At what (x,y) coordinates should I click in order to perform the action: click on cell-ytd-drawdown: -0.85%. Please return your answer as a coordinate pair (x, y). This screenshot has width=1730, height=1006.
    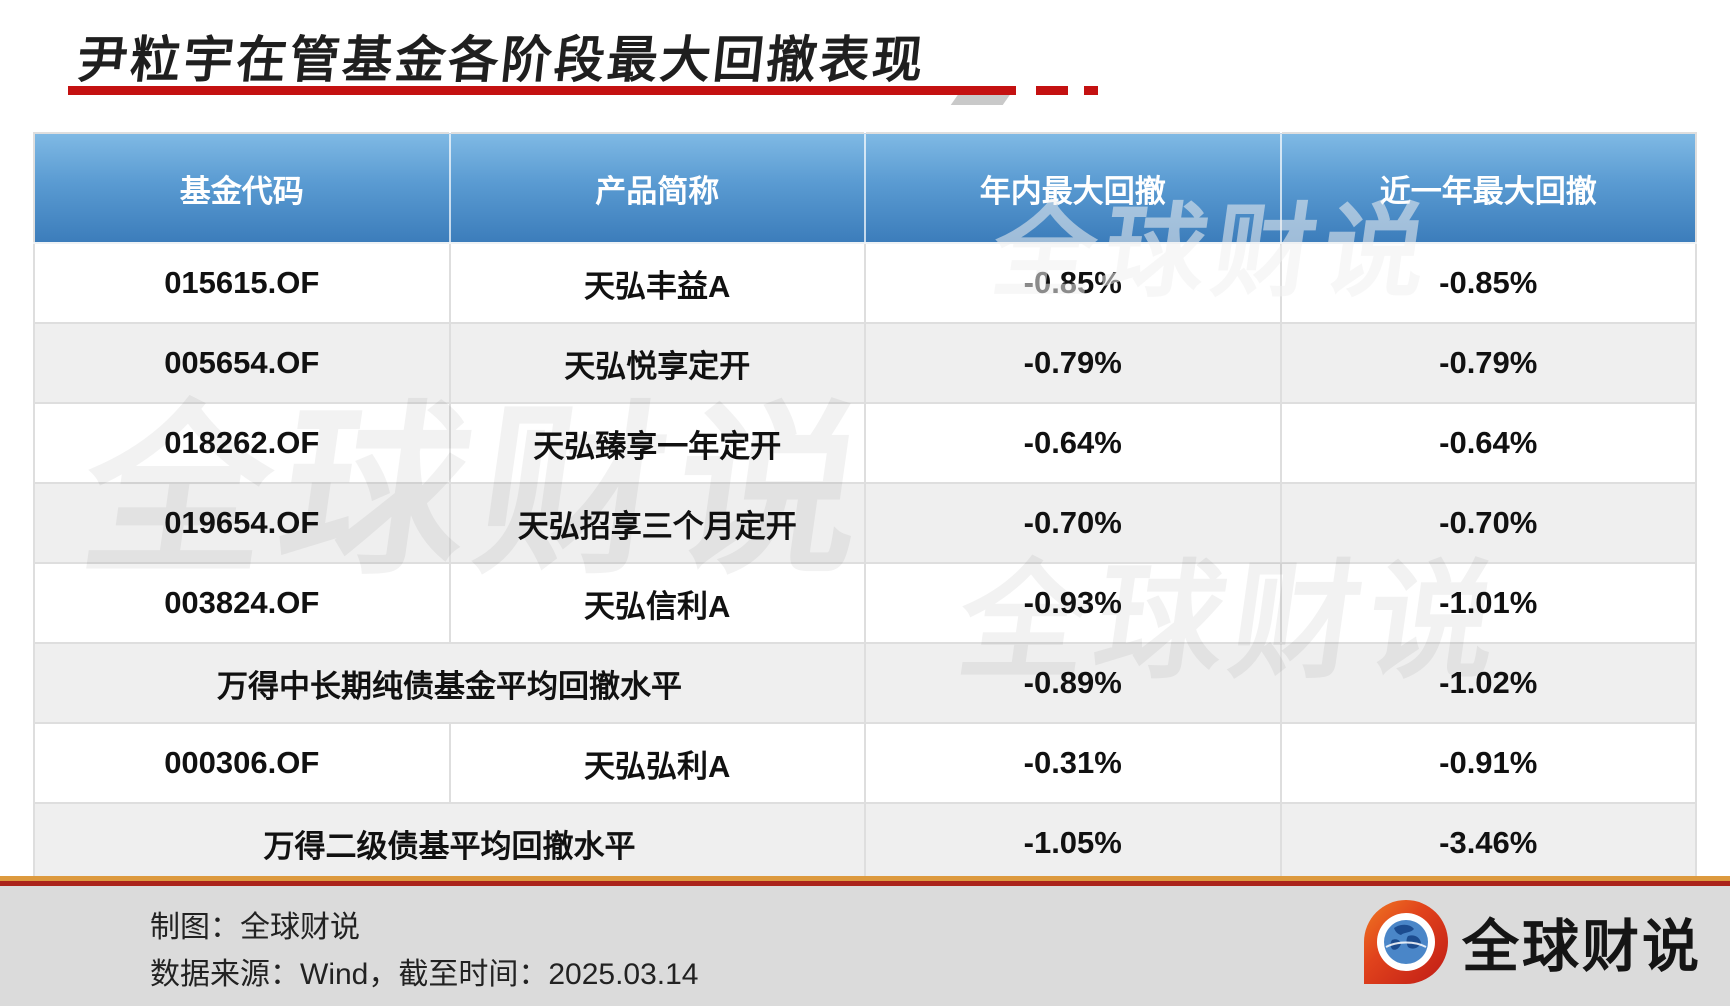
    Looking at the image, I should click on (1073, 283).